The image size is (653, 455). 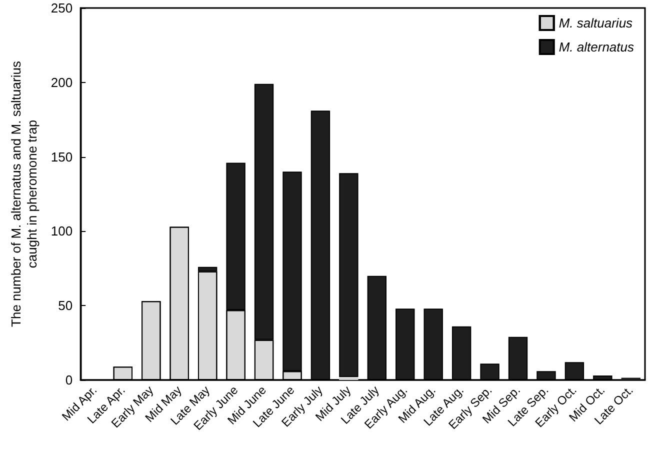 What do you see at coordinates (61, 82) in the screenshot?
I see `y-tick-label: 200` at bounding box center [61, 82].